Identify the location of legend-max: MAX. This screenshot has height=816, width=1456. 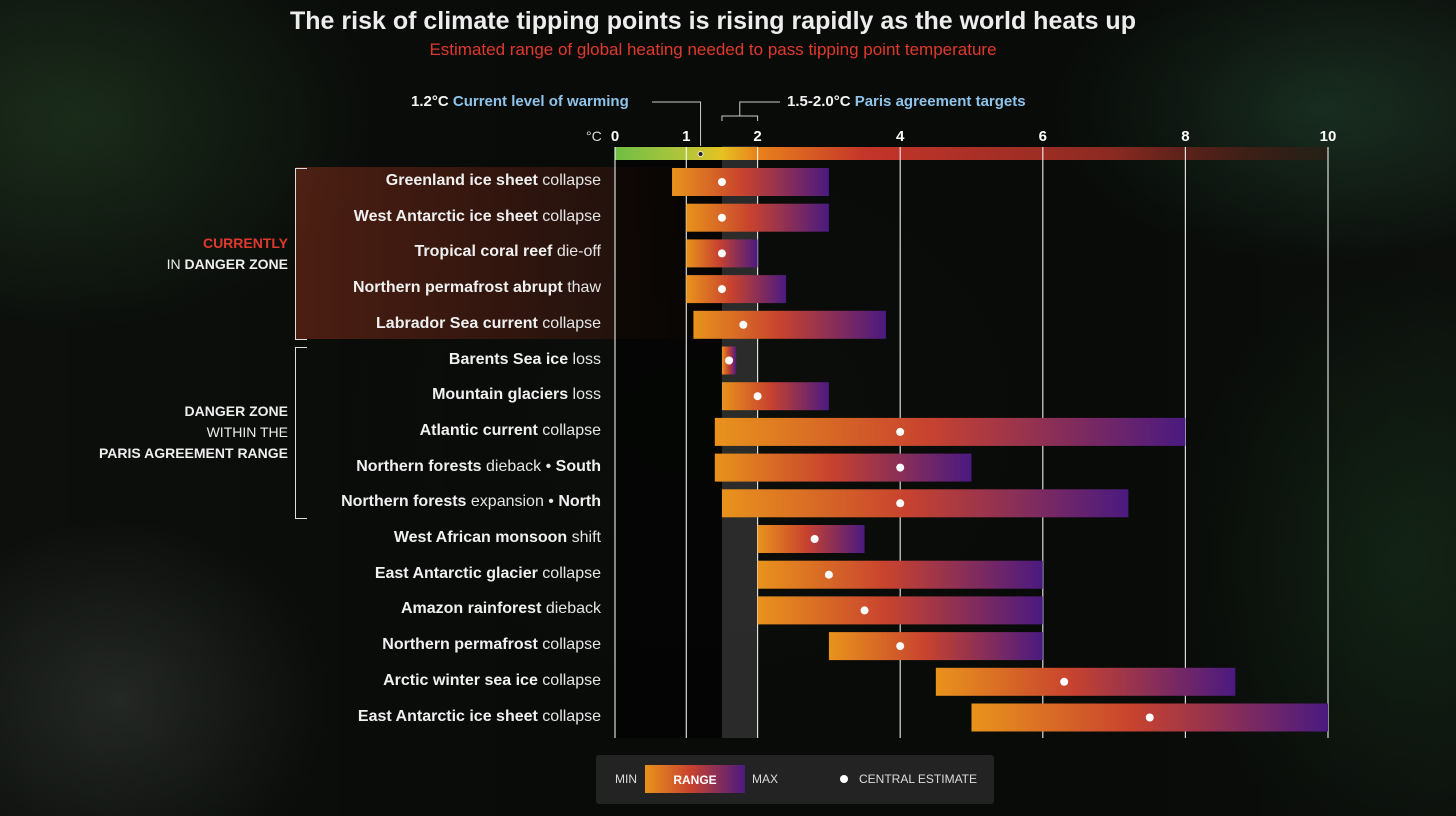
(765, 779).